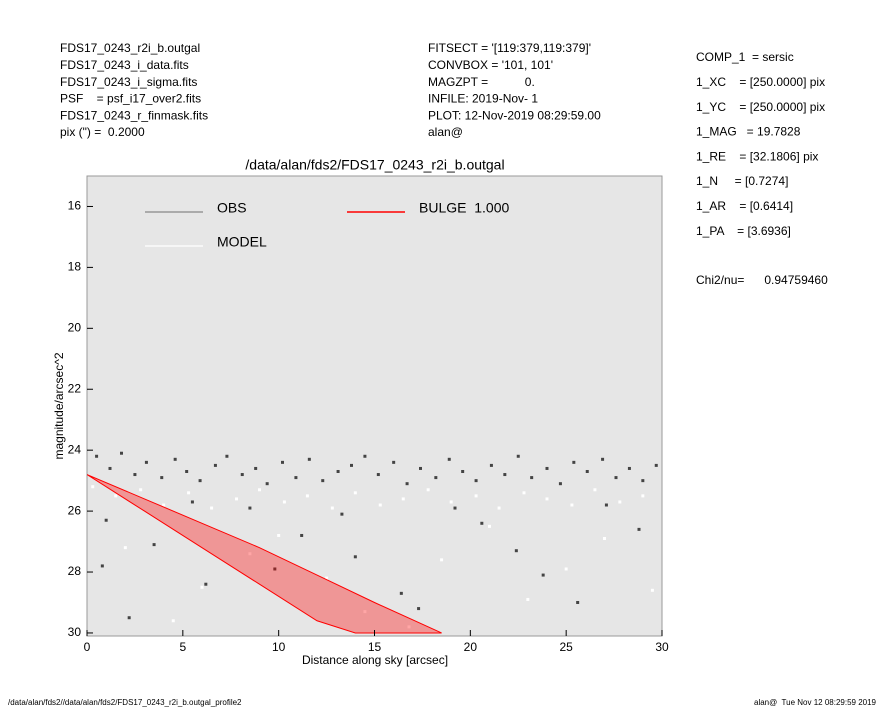  Describe the element at coordinates (375, 660) in the screenshot. I see `x-axis-label: Distance along sky [arcsec]` at that location.